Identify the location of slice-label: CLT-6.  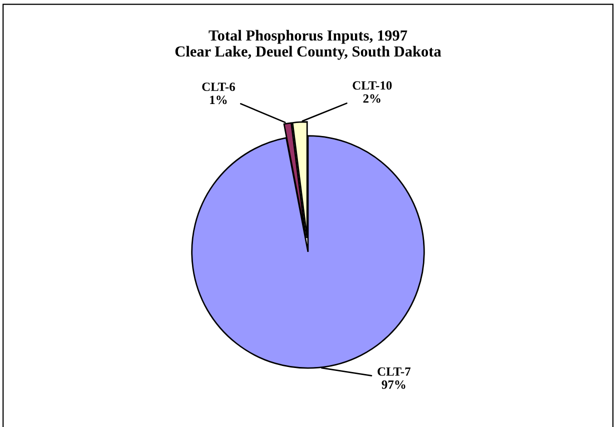
(219, 87).